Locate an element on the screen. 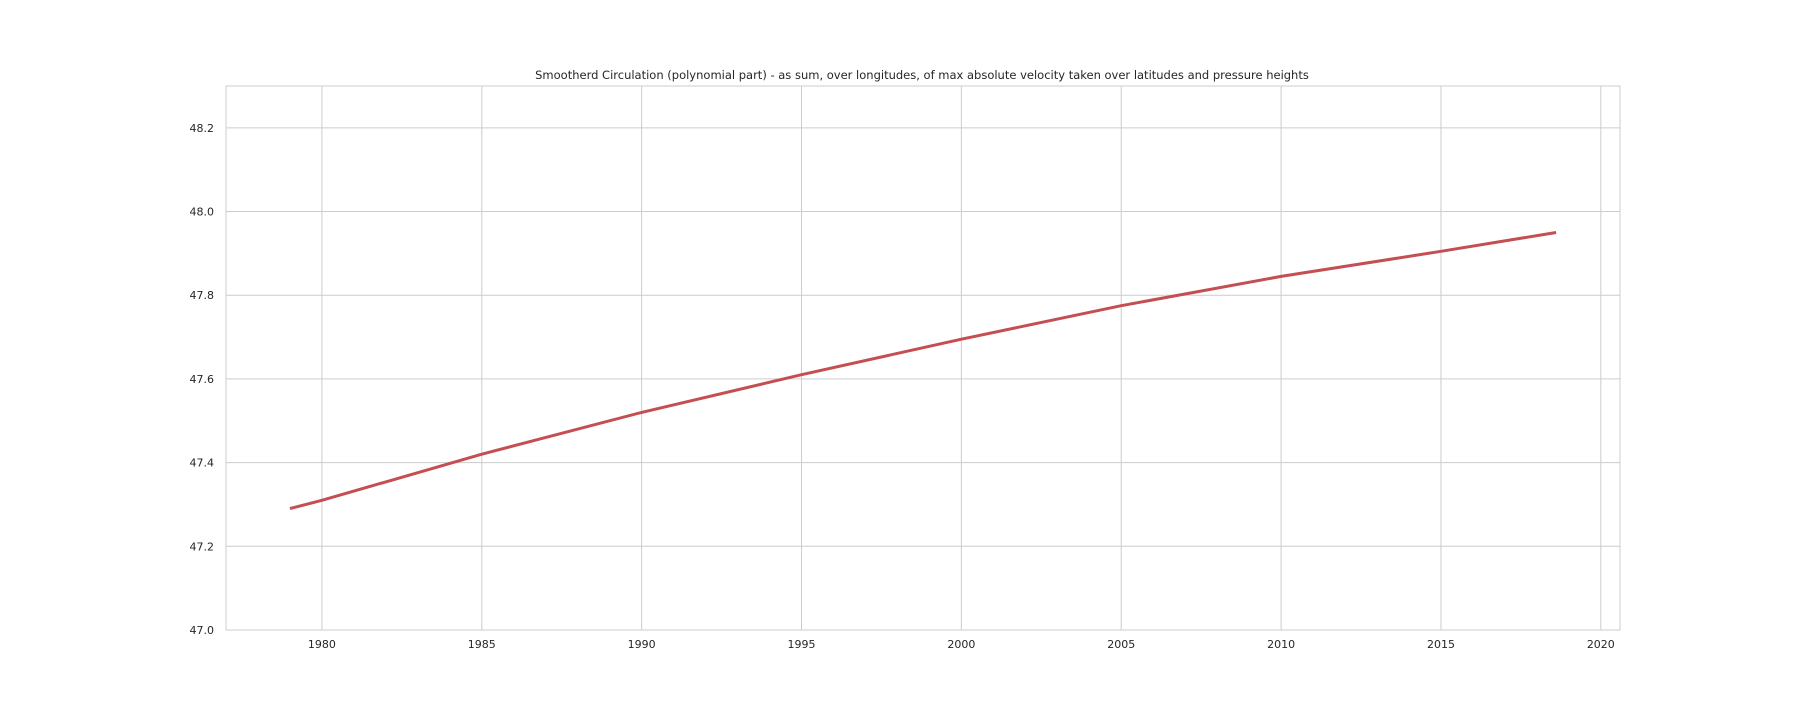  y-tick-label: 47.4 is located at coordinates (202, 463).